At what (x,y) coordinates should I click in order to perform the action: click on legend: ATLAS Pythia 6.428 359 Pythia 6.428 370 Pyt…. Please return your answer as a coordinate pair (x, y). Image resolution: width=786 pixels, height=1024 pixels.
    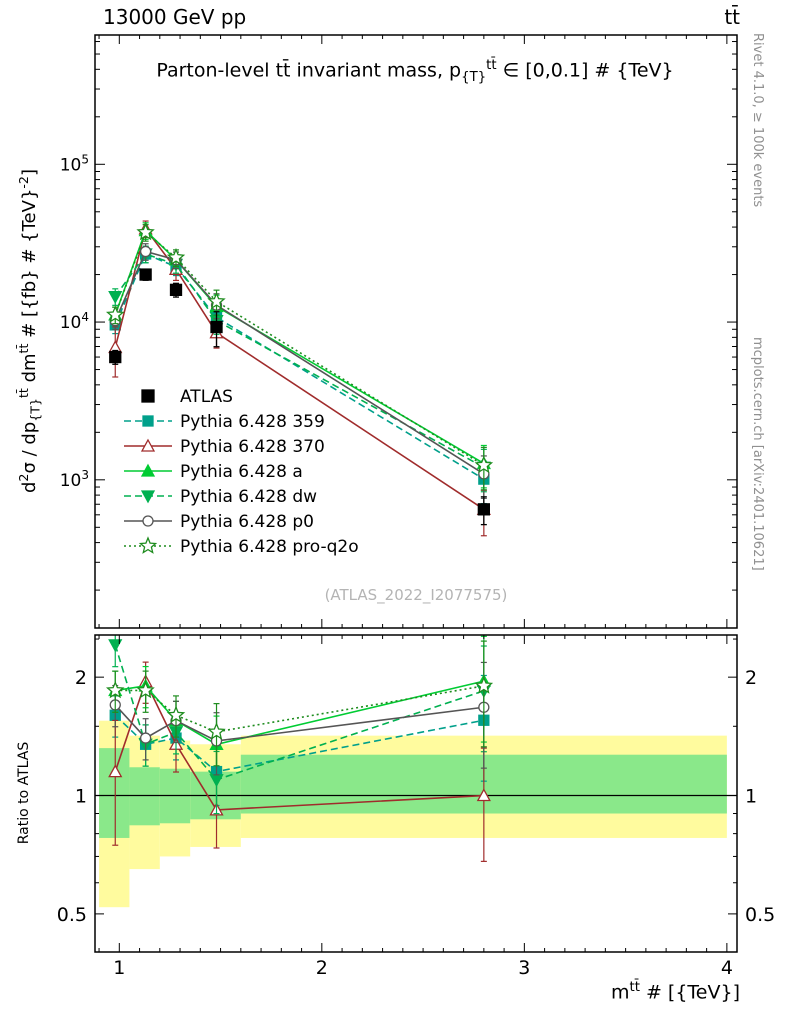
    Looking at the image, I should click on (241, 472).